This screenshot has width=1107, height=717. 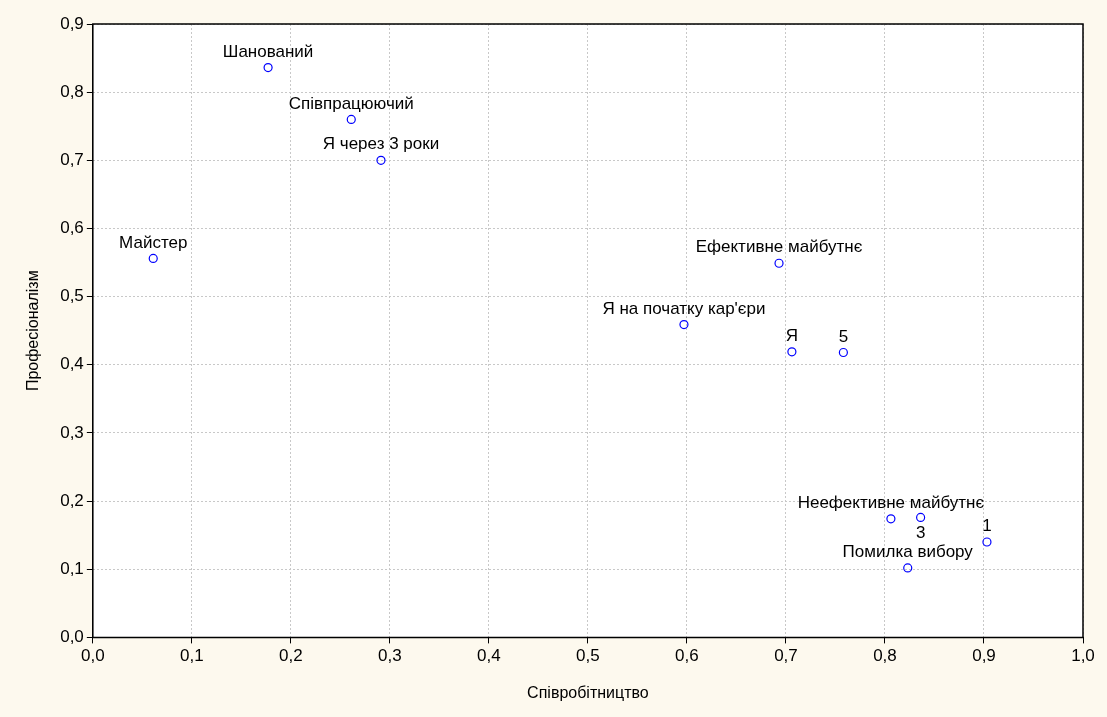 I want to click on x-tick-label: 0,0, so click(x=93, y=656).